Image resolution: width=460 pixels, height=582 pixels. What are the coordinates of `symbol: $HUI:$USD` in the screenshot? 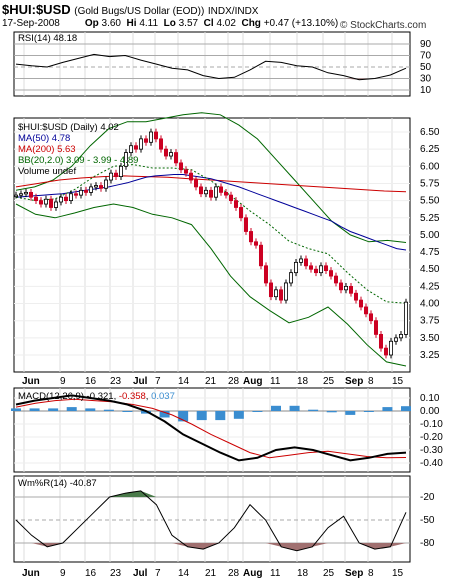 It's located at (36, 9).